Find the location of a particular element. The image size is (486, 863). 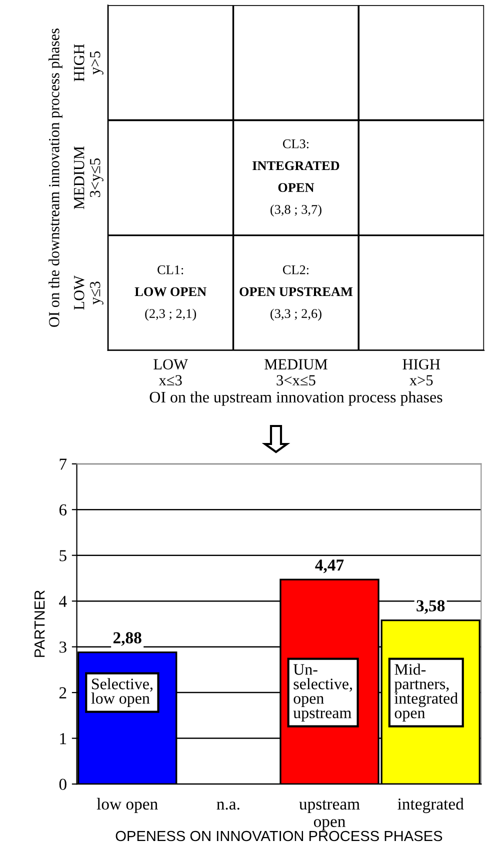

y-tick-label: 7 is located at coordinates (63, 464).